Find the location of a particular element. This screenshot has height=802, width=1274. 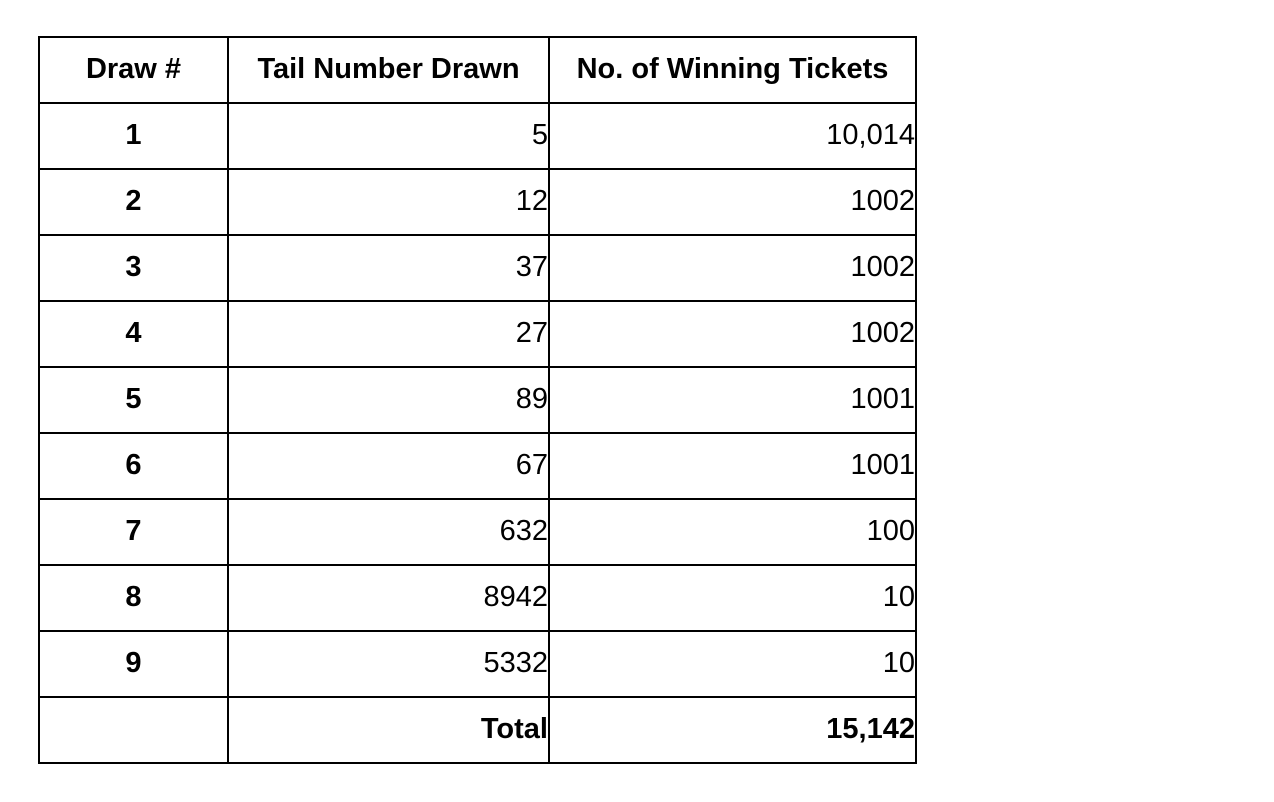

table-row: 9 5332 10 is located at coordinates (477, 664).